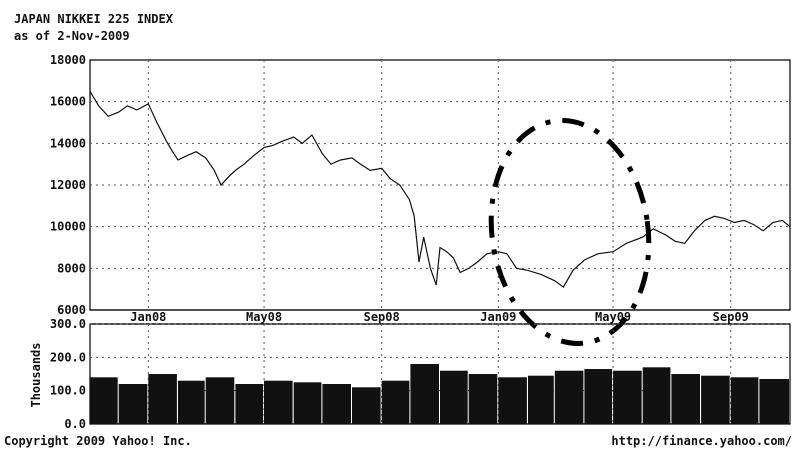 The width and height of the screenshot is (794, 450). What do you see at coordinates (382, 317) in the screenshot?
I see `x-tick-label: Sep08` at bounding box center [382, 317].